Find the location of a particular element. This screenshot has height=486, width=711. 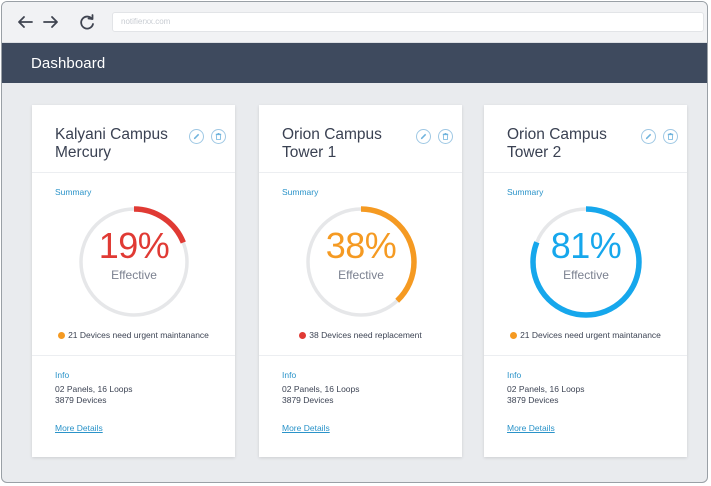

status-row: 38 Devices need replacement is located at coordinates (360, 335).